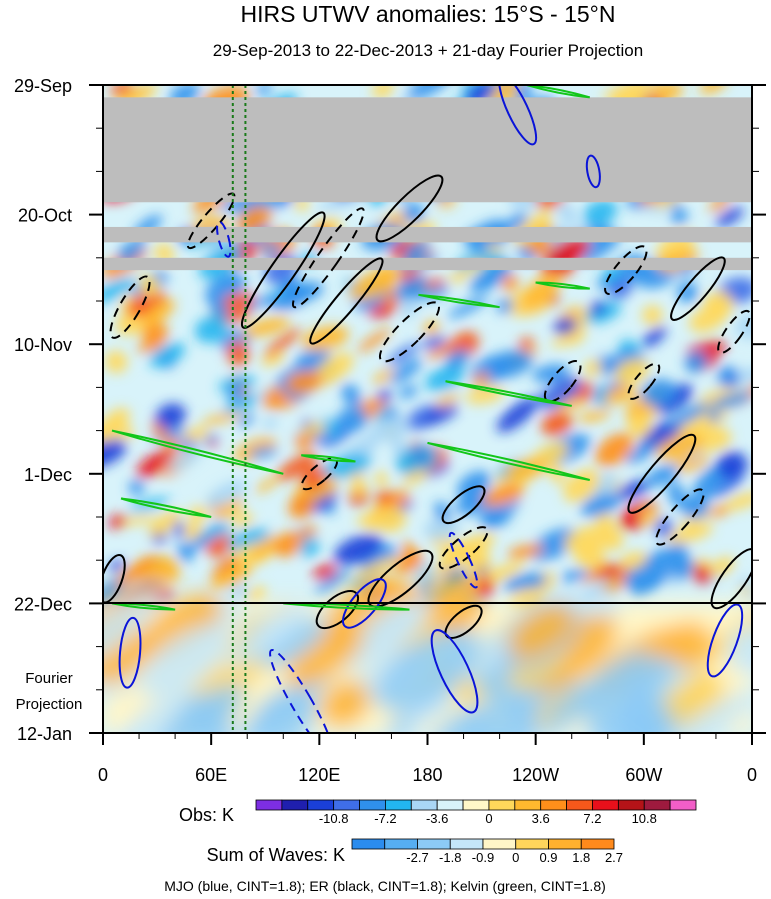  I want to click on obs-colorbar-label: -7.2, so click(385, 818).